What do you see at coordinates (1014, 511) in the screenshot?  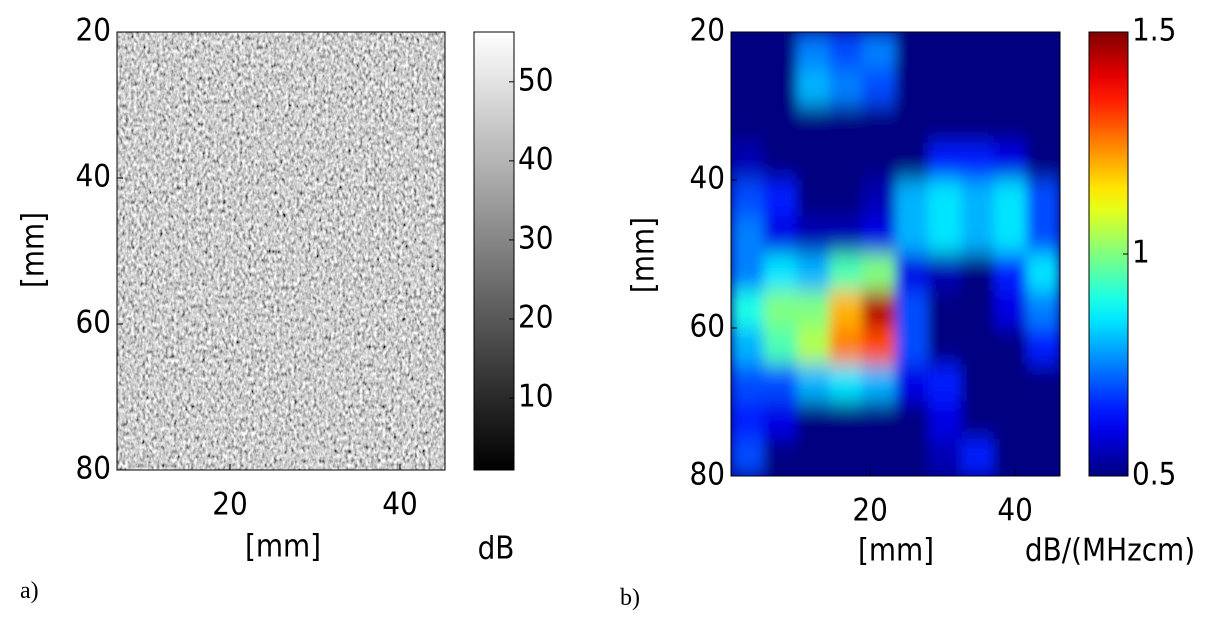 I see `x-tick-label: 40` at bounding box center [1014, 511].